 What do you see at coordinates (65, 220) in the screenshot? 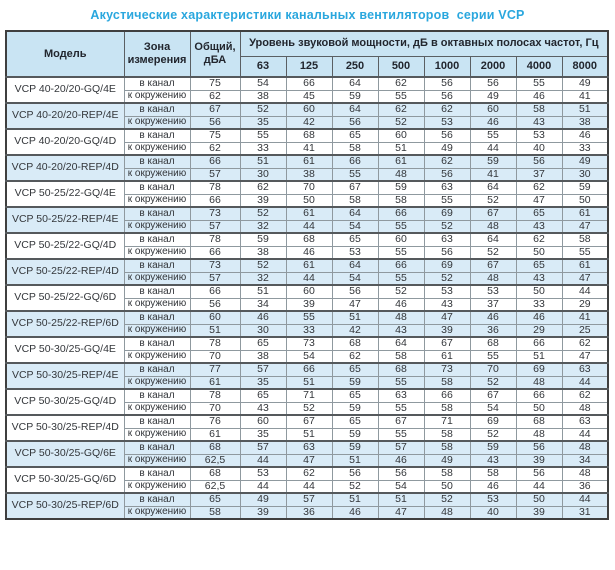
I see `model-cell: VCP 50-25/22-REP/4E` at bounding box center [65, 220].